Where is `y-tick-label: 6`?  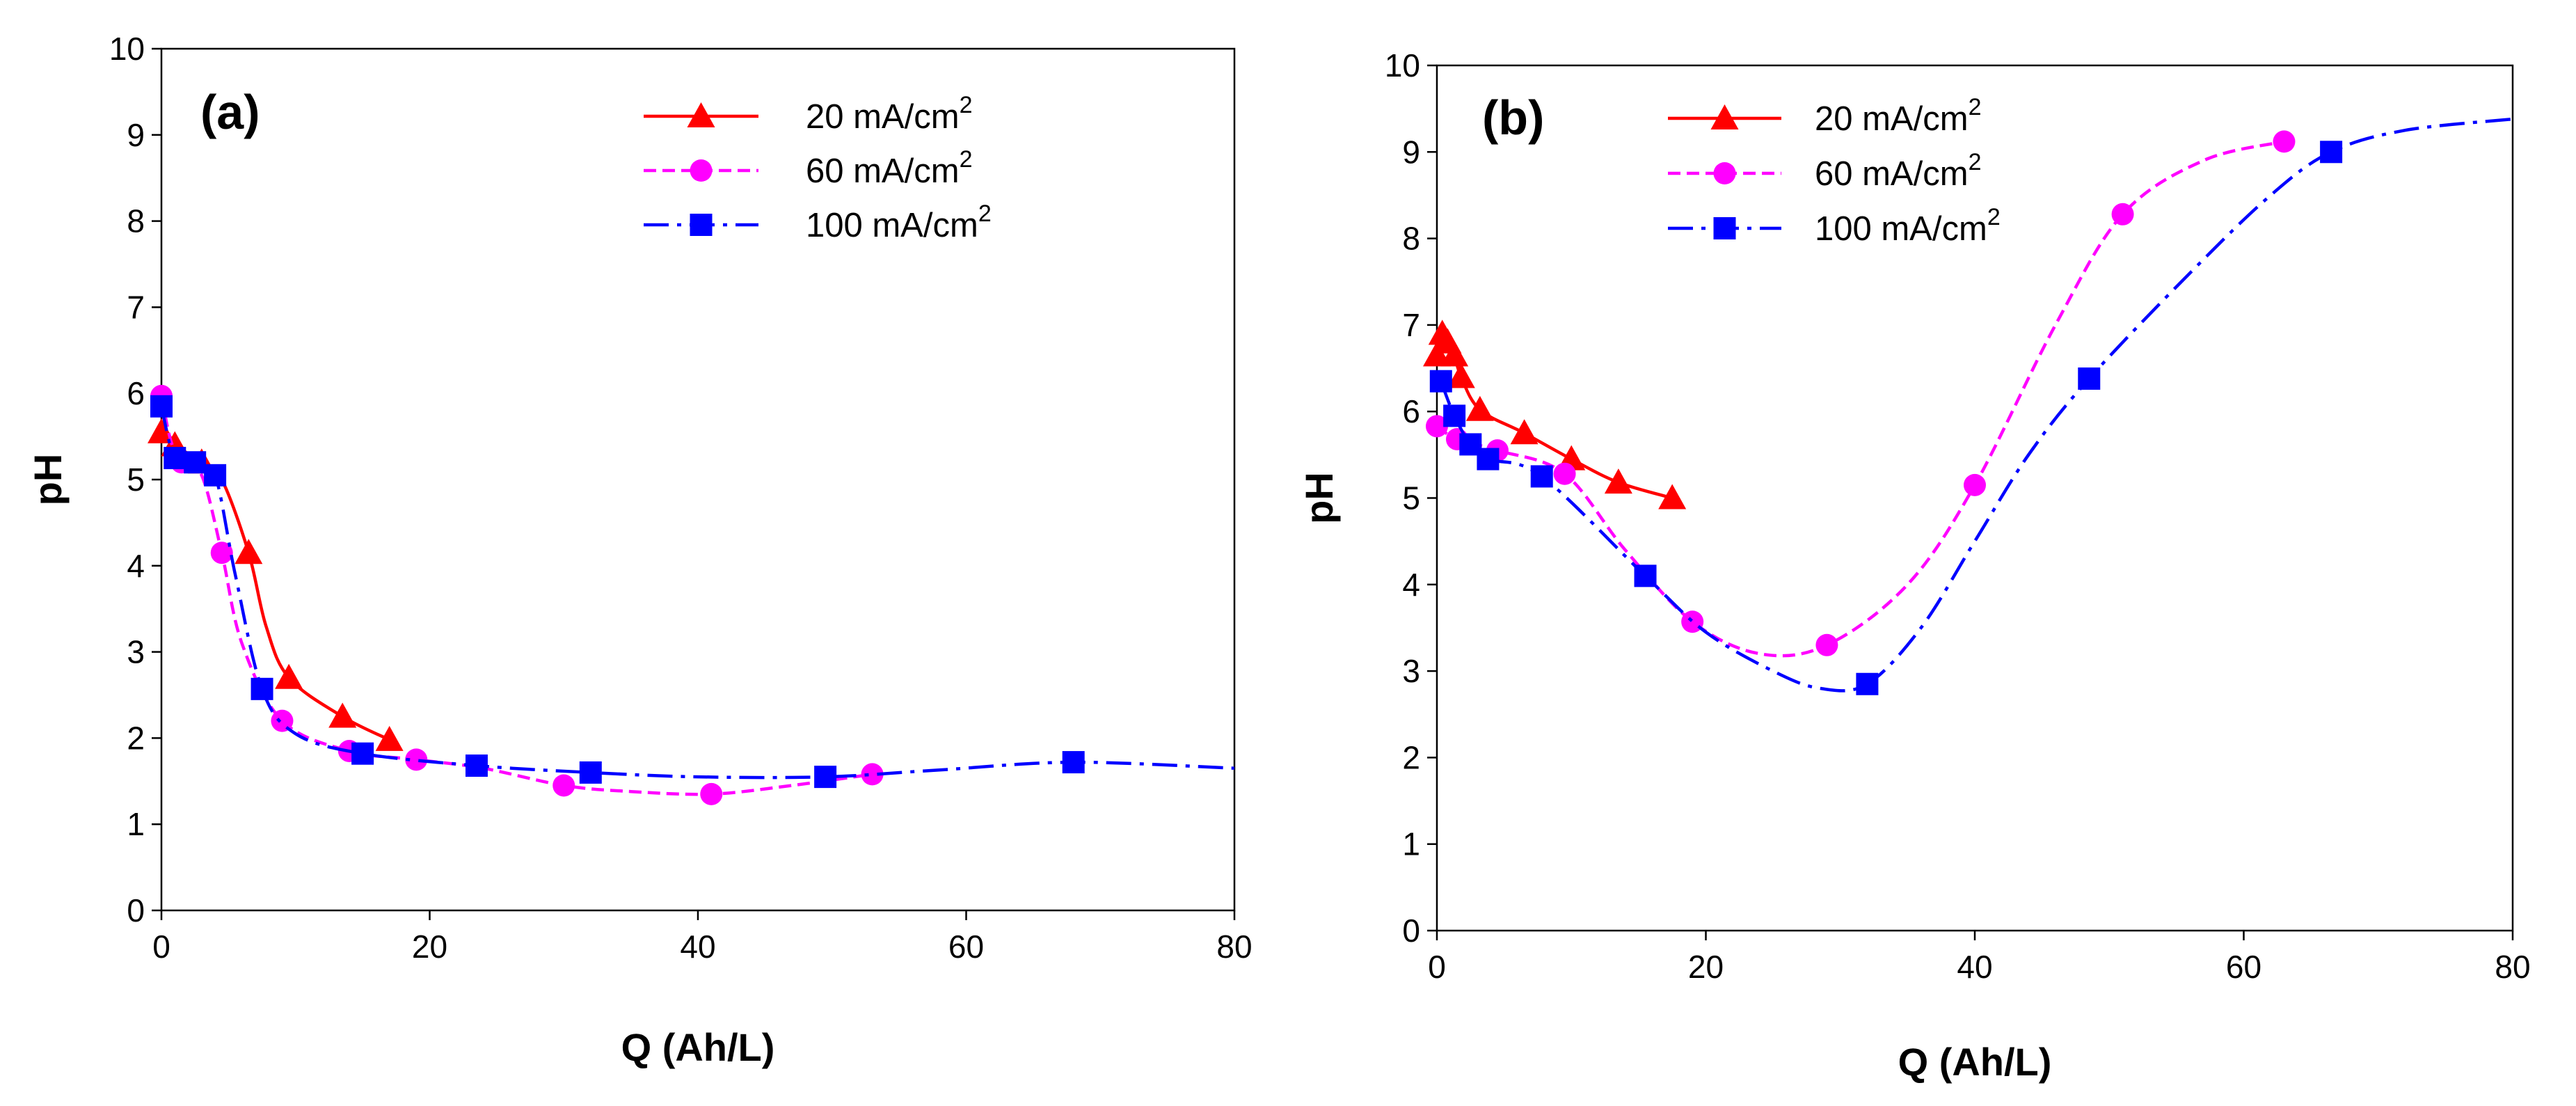 y-tick-label: 6 is located at coordinates (1411, 411).